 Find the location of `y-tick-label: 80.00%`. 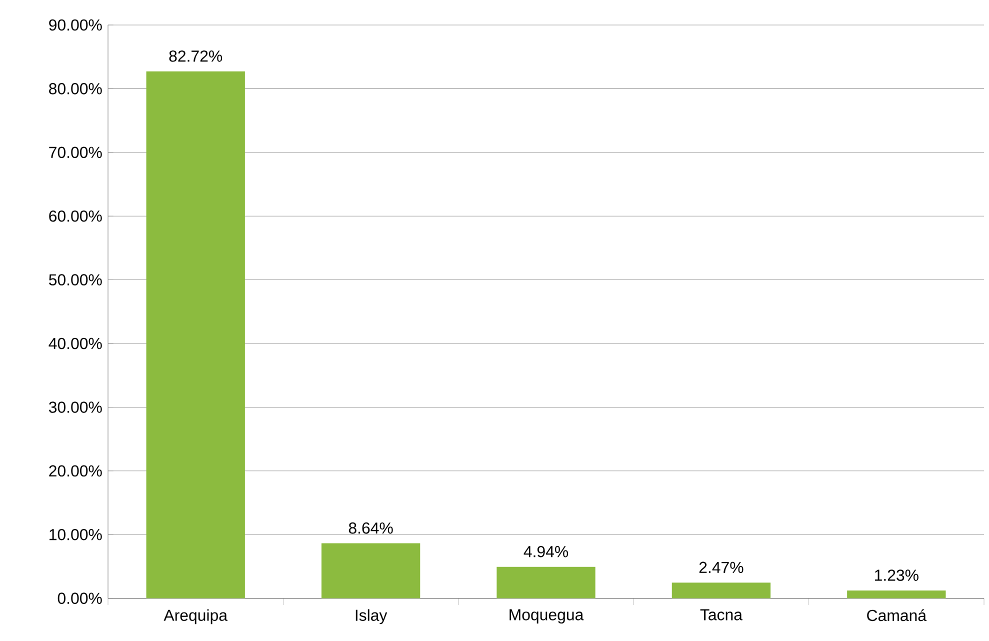

y-tick-label: 80.00% is located at coordinates (75, 88).